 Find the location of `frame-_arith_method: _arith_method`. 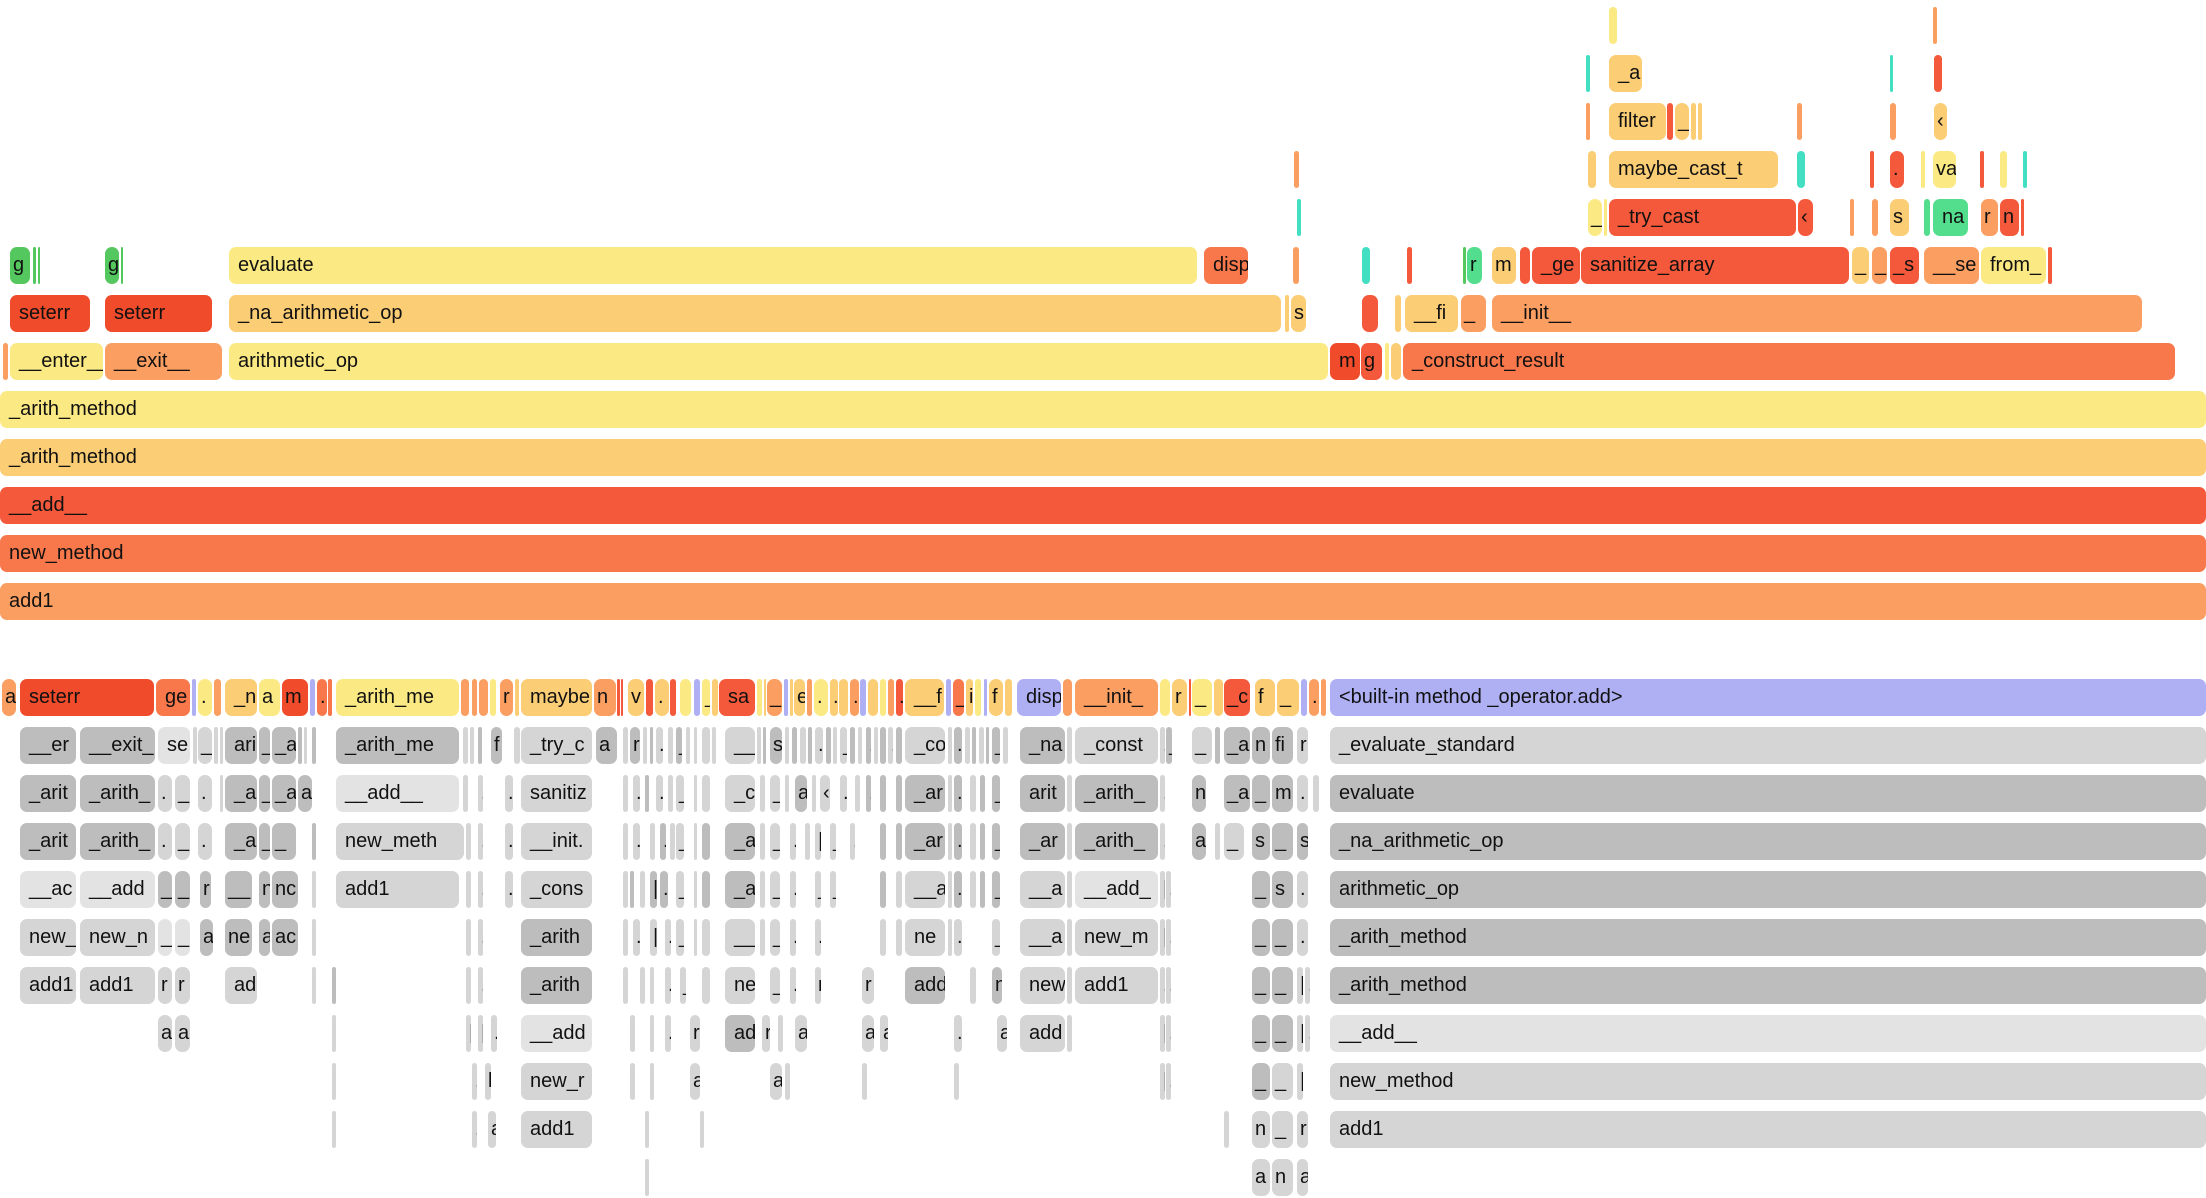

frame-_arith_method: _arith_method is located at coordinates (1768, 985).